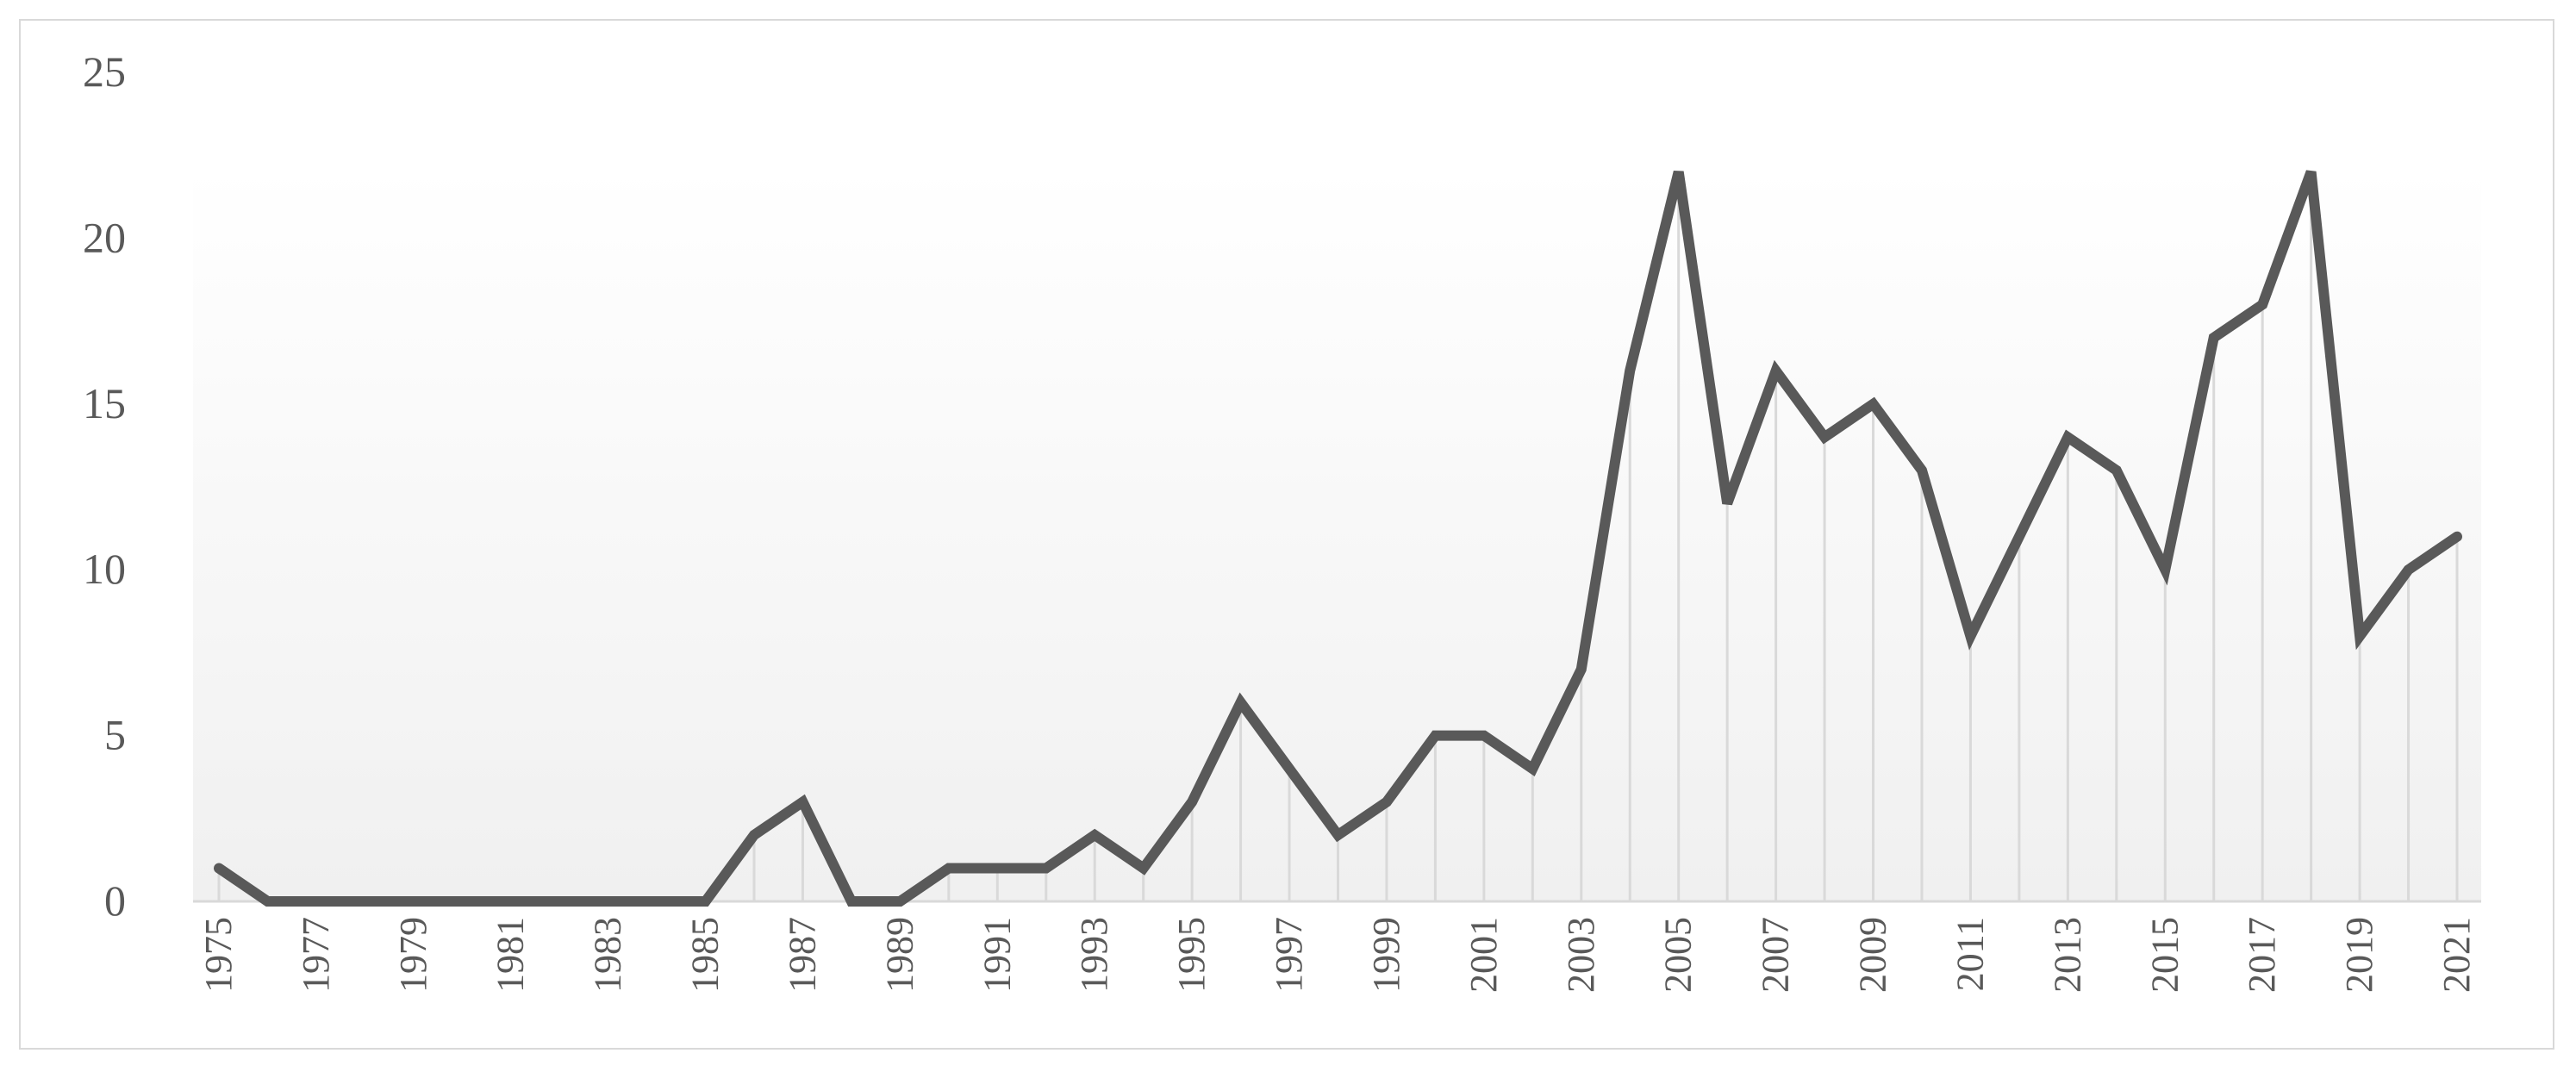  What do you see at coordinates (802, 955) in the screenshot?
I see `x-tick-label: 1987` at bounding box center [802, 955].